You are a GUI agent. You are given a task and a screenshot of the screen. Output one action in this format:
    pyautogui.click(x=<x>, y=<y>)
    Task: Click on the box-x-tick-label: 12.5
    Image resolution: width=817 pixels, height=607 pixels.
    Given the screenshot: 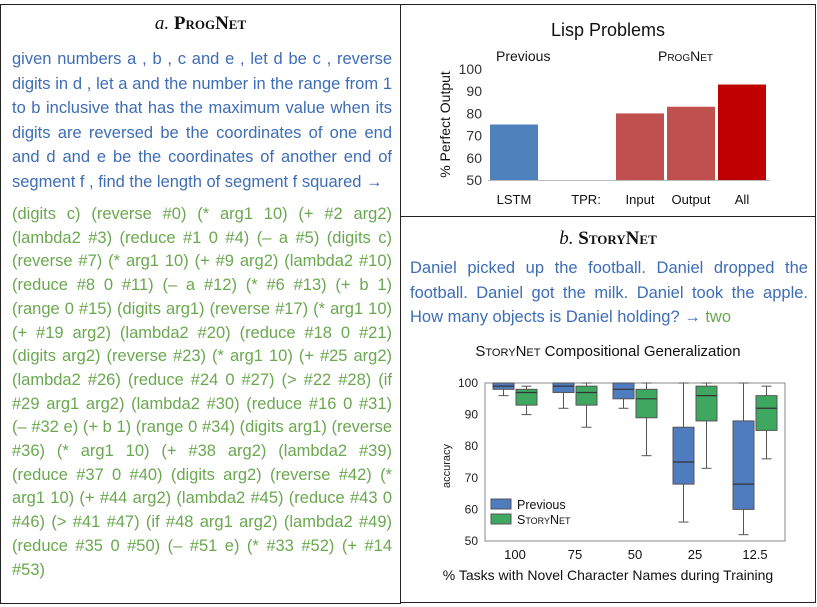 What is the action you would take?
    pyautogui.click(x=754, y=554)
    